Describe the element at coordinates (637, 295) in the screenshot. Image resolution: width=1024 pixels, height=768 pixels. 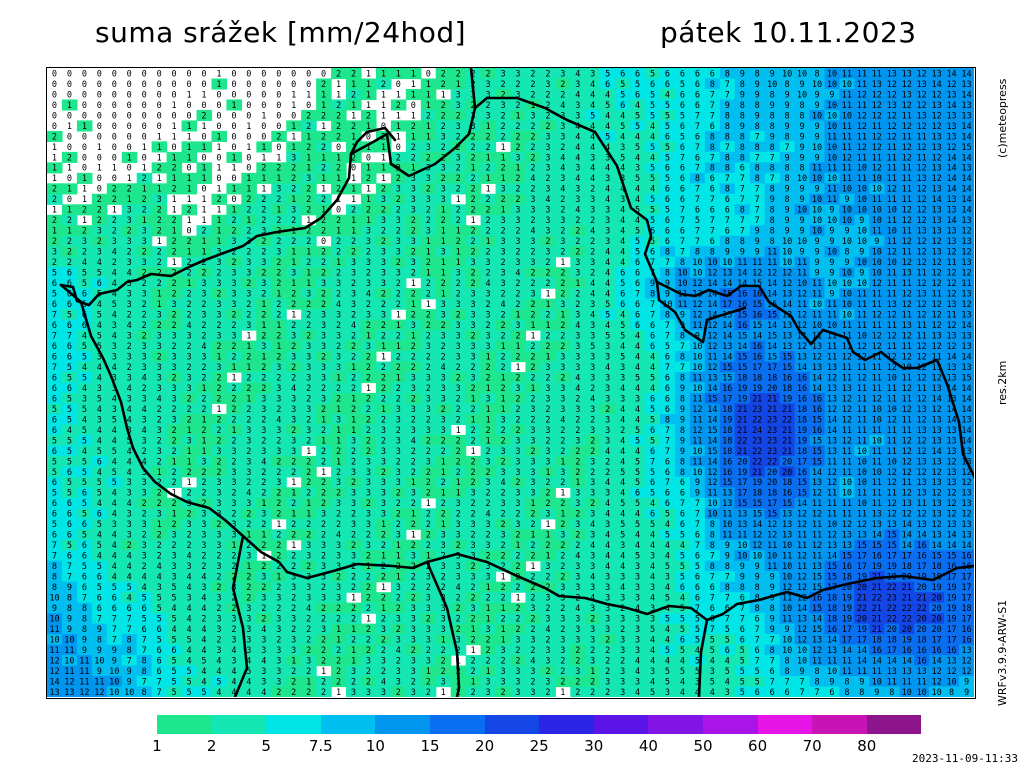
I see `precip-value: 7` at that location.